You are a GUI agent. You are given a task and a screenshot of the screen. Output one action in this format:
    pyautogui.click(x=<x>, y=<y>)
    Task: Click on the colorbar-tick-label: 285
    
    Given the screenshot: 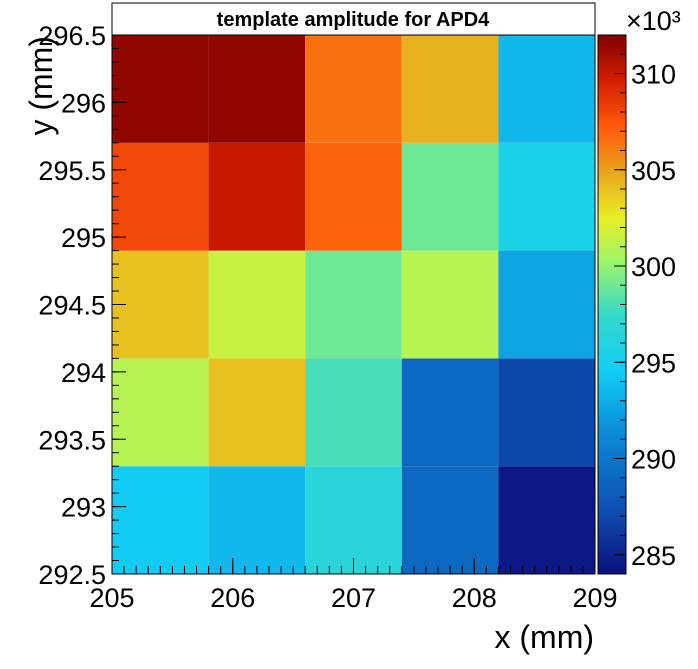 What is the action you would take?
    pyautogui.click(x=653, y=556)
    